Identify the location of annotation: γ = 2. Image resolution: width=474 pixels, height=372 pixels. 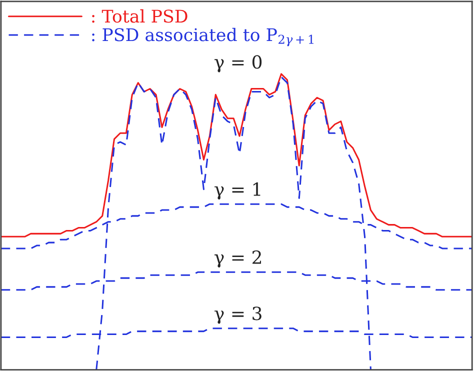
(237, 259).